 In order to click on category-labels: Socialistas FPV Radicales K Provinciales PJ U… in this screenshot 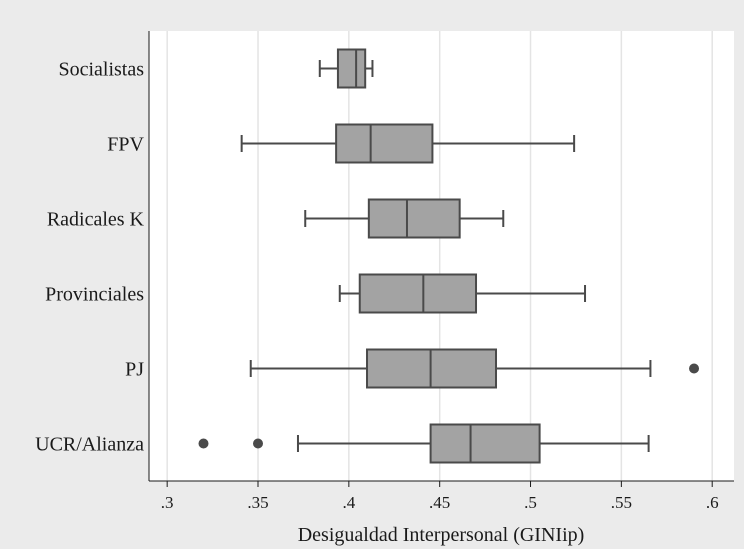, I will do `click(89, 257)`.